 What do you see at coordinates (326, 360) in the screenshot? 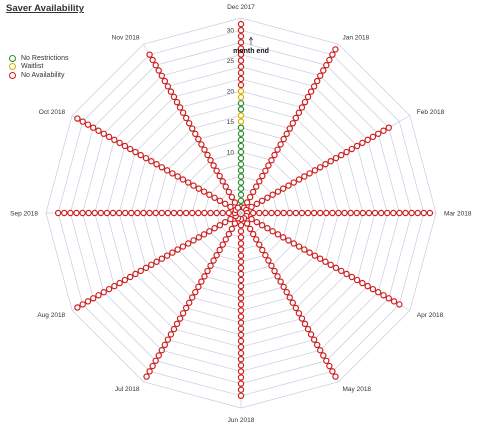
I see `point-may-2018-day-28: May 2018 day 28: No Availability` at bounding box center [326, 360].